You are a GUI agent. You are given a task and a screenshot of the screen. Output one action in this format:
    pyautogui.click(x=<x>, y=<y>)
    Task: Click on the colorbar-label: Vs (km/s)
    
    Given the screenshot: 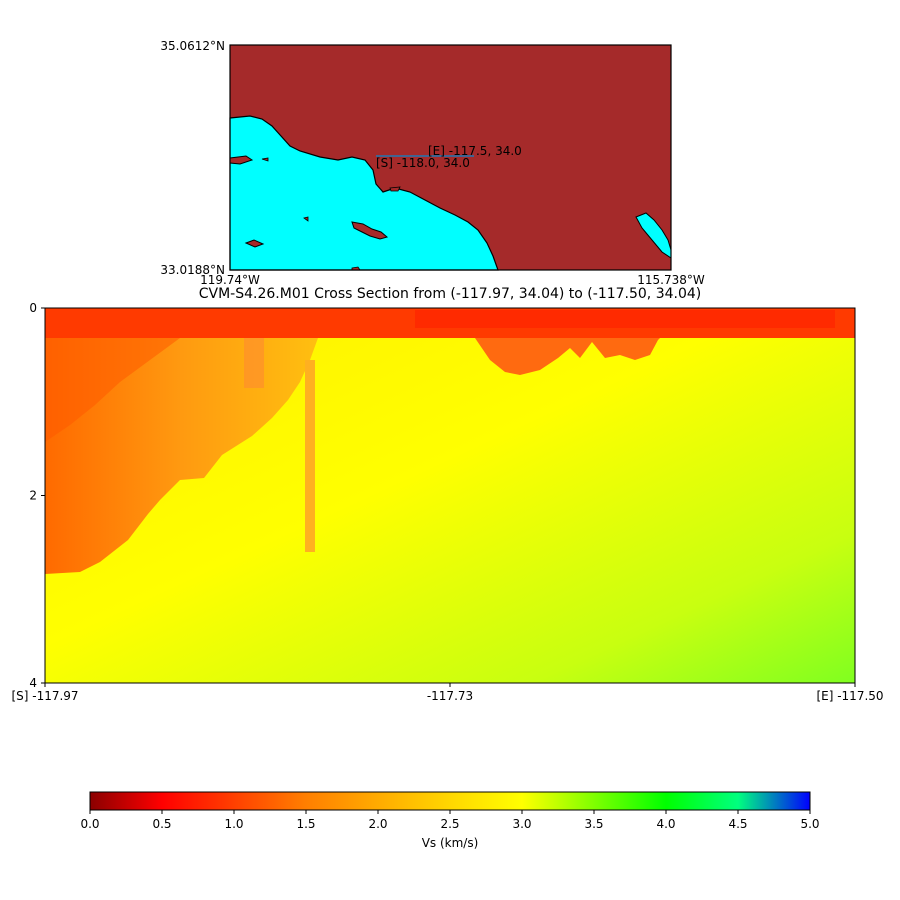 What is the action you would take?
    pyautogui.click(x=450, y=843)
    